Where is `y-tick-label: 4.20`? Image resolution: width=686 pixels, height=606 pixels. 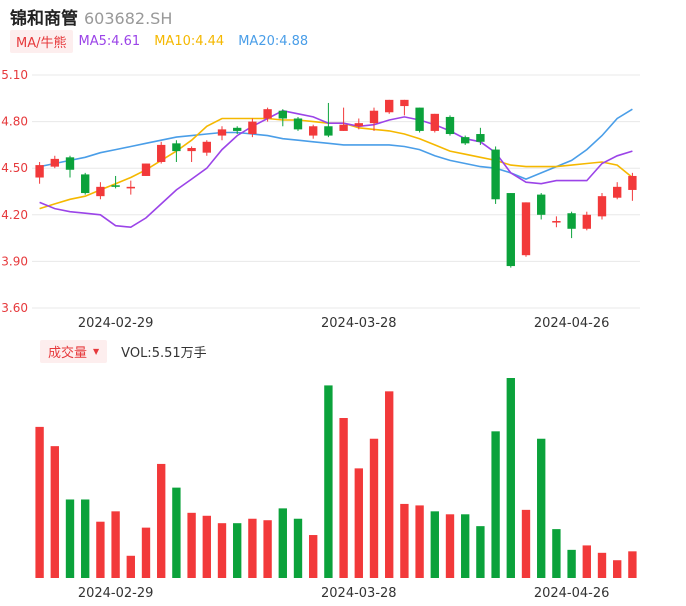 y-tick-label: 4.20 is located at coordinates (14, 215).